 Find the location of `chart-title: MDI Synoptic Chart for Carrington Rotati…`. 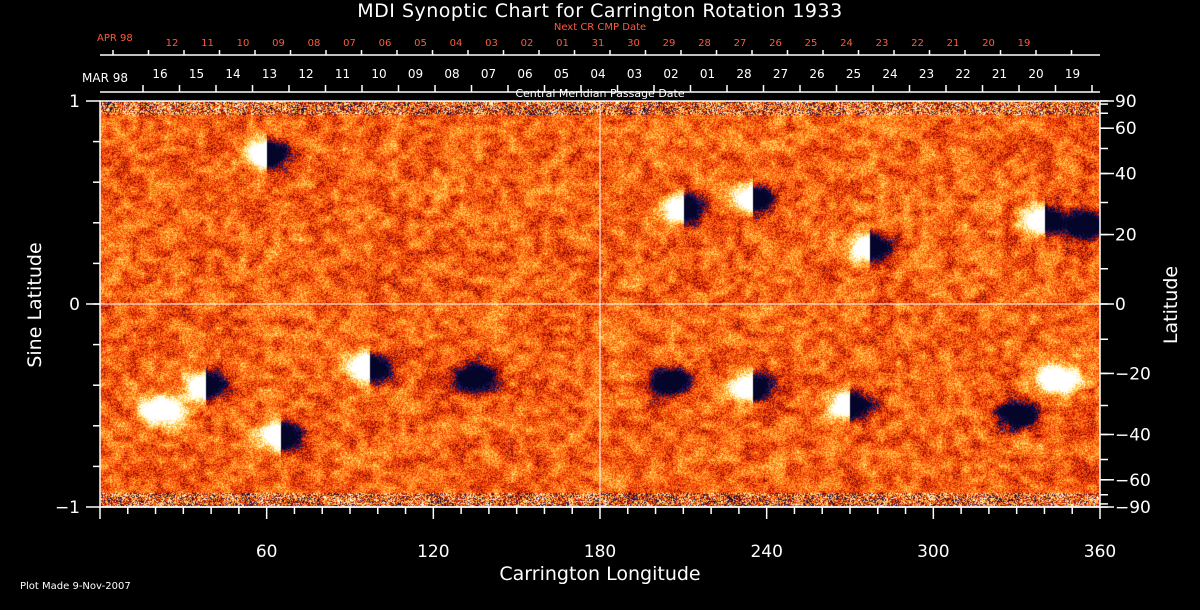

chart-title: MDI Synoptic Chart for Carrington Rotati… is located at coordinates (600, 11).